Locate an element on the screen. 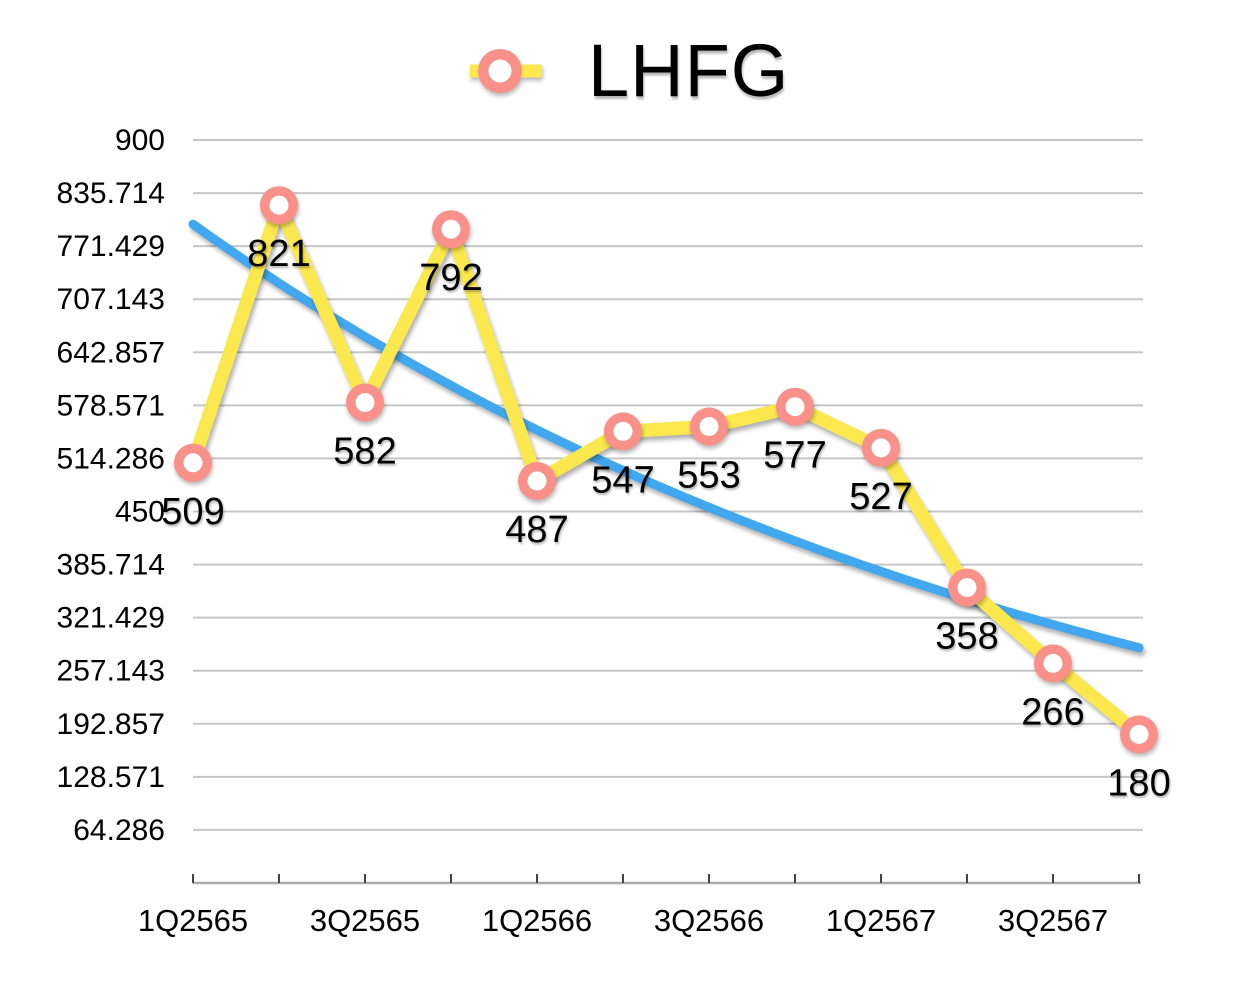  y-axis-label: 321.429 is located at coordinates (111, 618).